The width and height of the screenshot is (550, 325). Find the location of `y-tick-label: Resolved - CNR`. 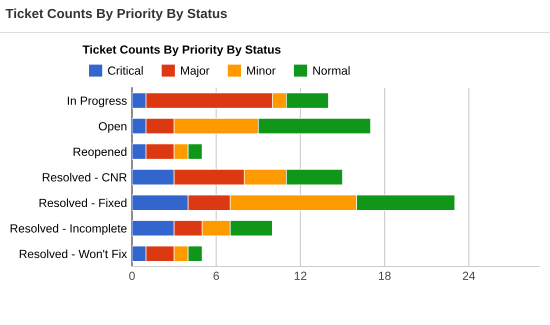

y-tick-label: Resolved - CNR is located at coordinates (84, 177).